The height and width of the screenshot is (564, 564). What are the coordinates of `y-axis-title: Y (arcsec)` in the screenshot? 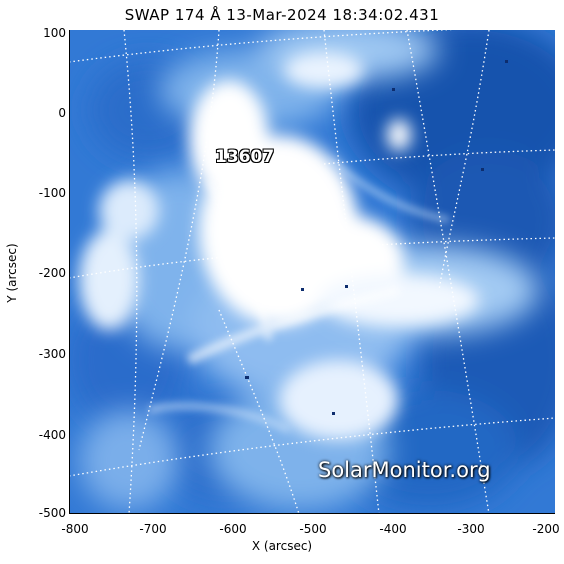 It's located at (12, 273).